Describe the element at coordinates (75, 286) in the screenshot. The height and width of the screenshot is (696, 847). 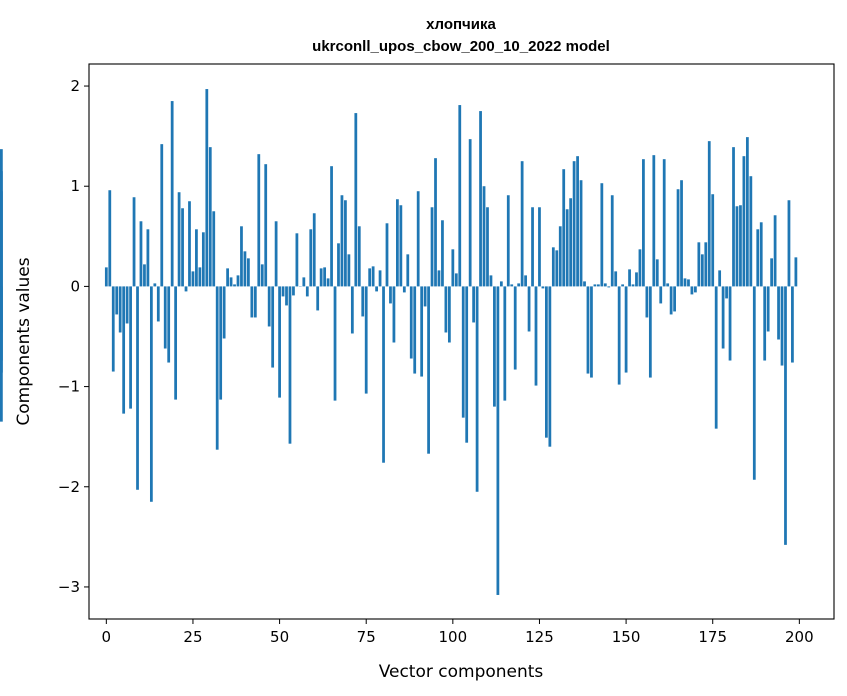
I see `y-tick-label: 0` at that location.